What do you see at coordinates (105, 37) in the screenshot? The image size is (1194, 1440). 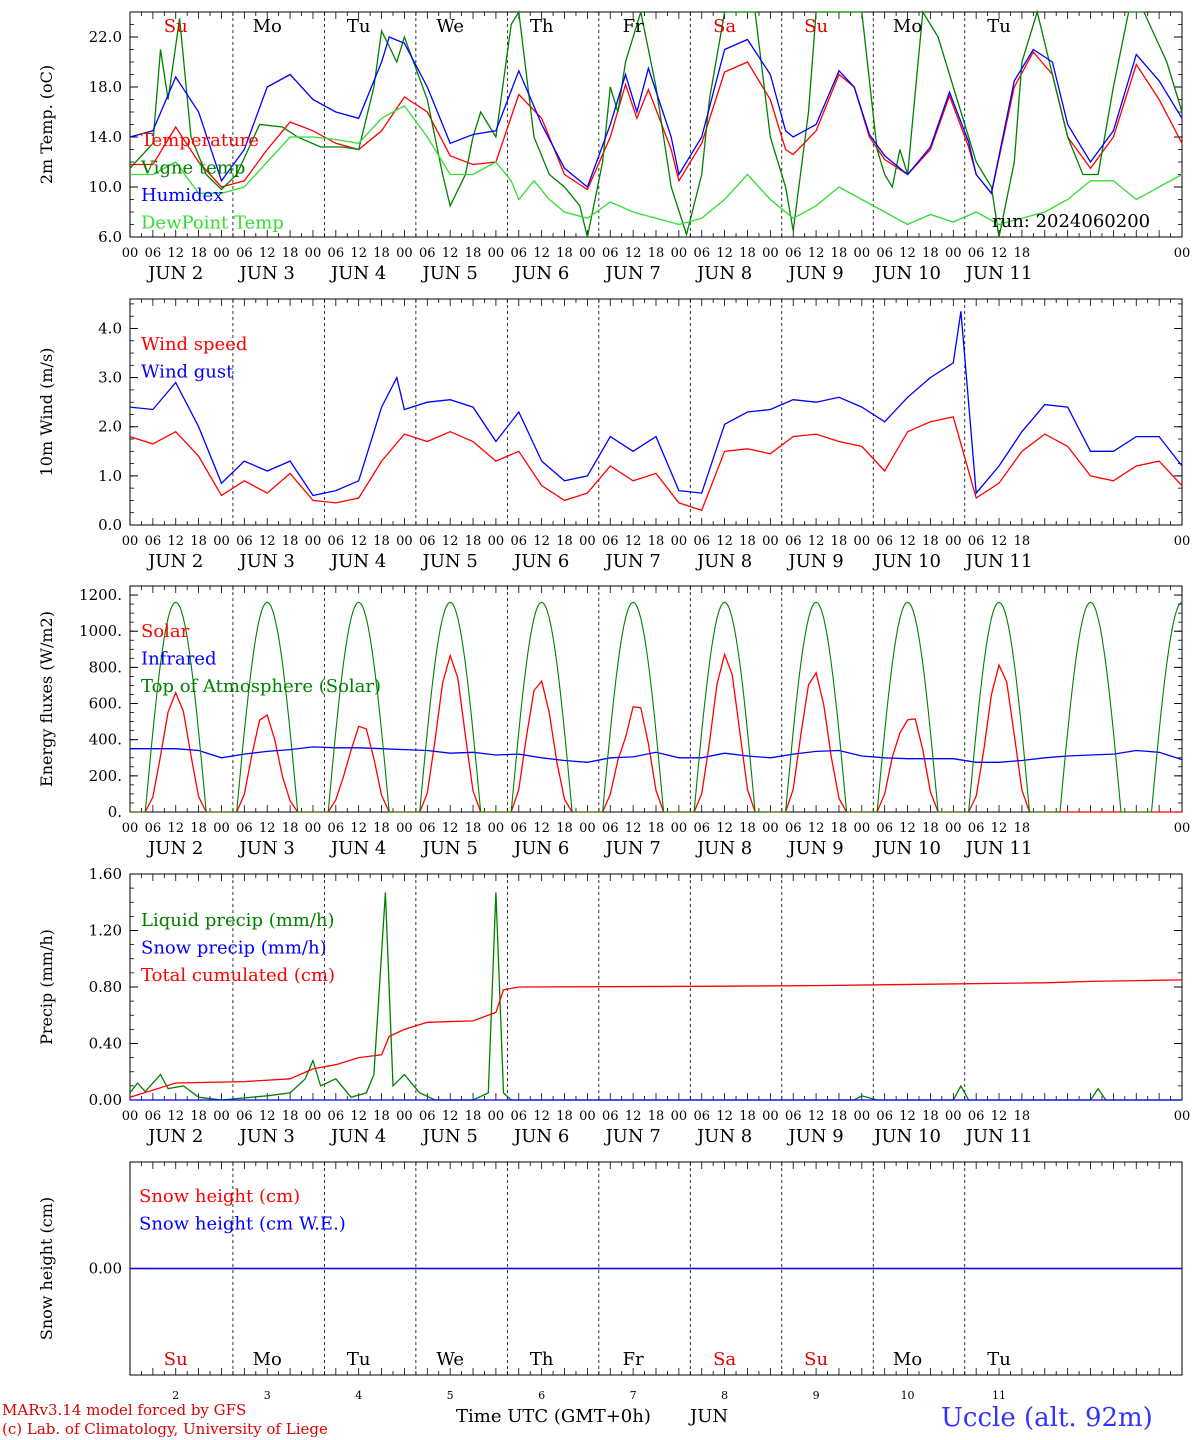 I see `y-tick-label: 22.0` at bounding box center [105, 37].